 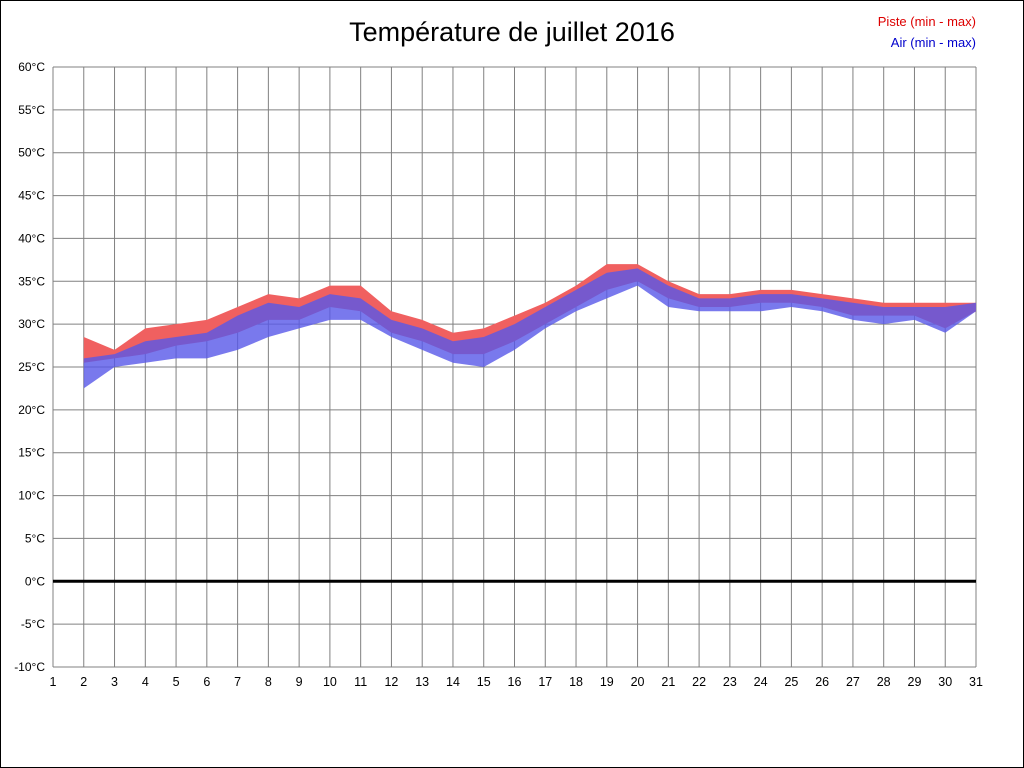 I want to click on legend-piste: Piste (min - max), so click(x=926, y=21).